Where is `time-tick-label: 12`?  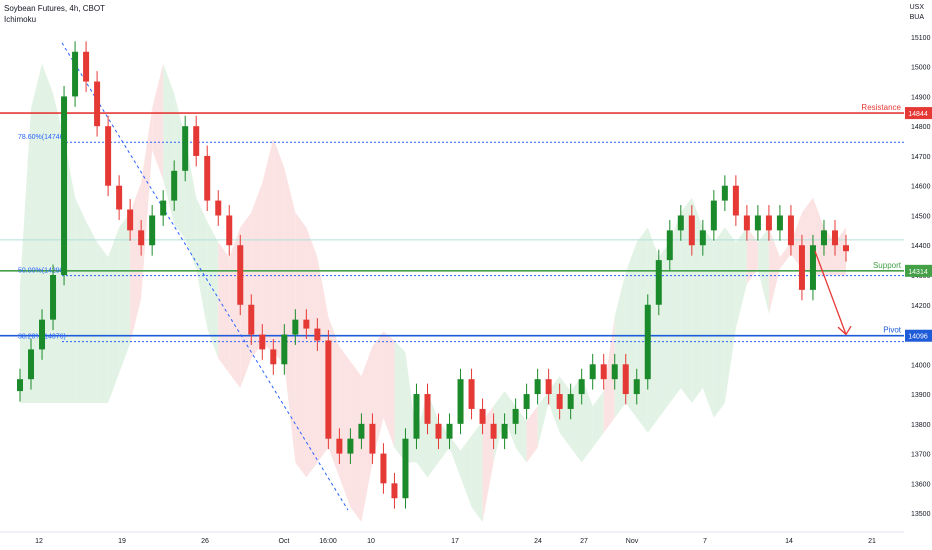 time-tick-label: 12 is located at coordinates (39, 541).